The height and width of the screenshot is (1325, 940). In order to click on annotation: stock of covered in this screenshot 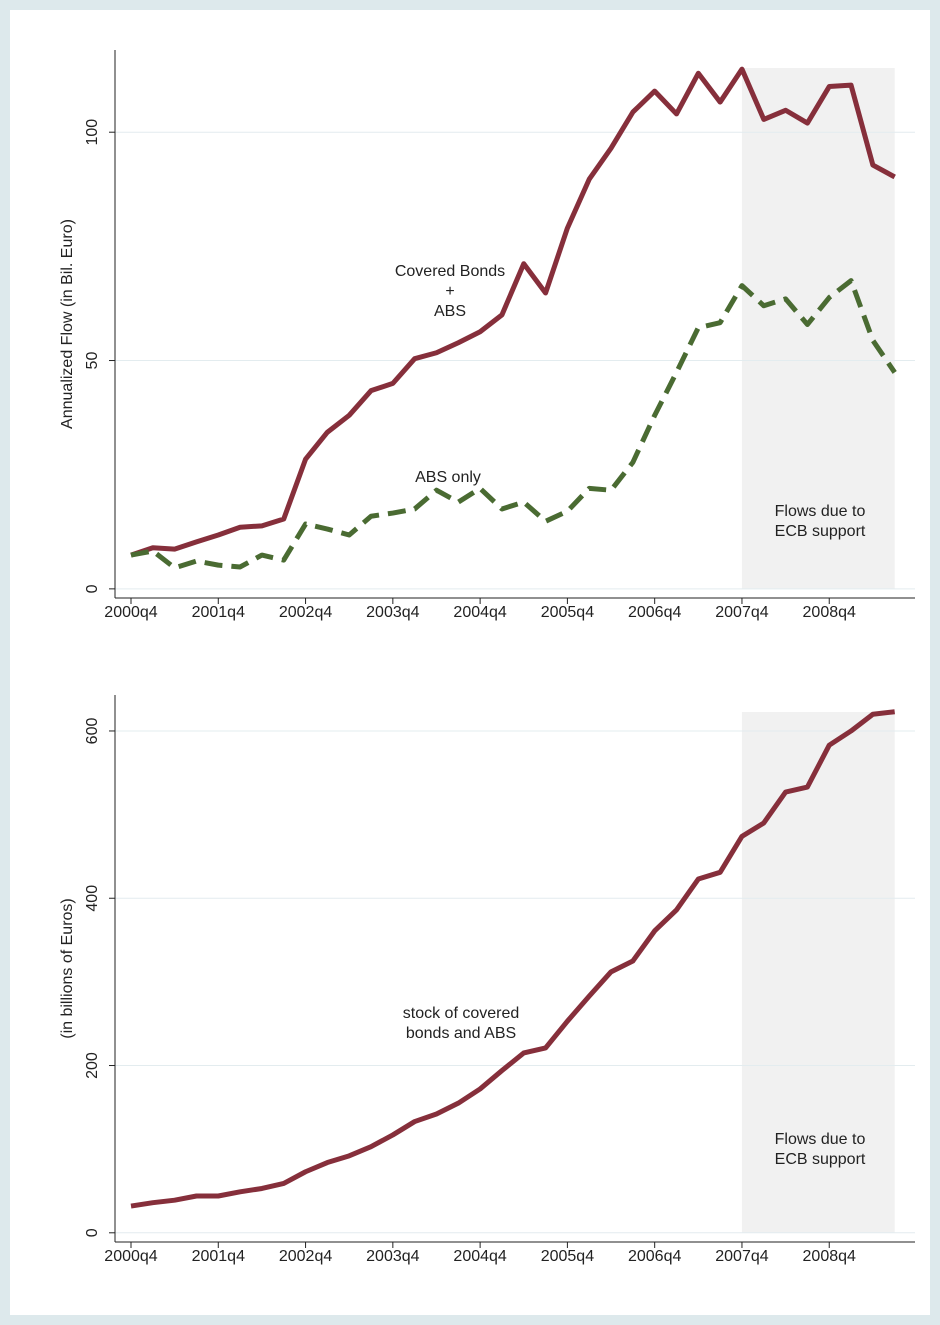, I will do `click(461, 1013)`.